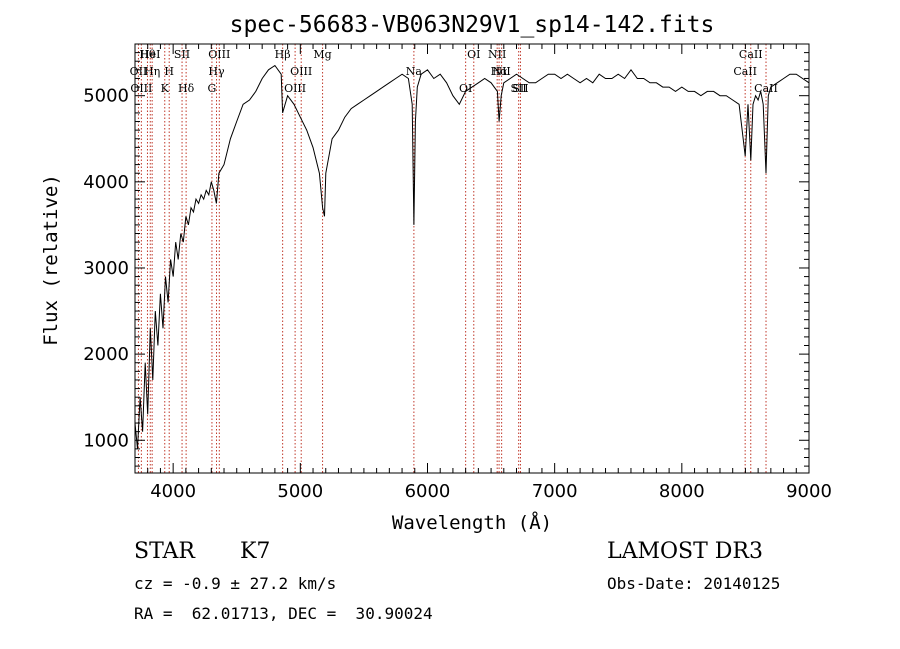 Image resolution: width=900 pixels, height=649 pixels. I want to click on x-tick-label: 9000, so click(809, 491).